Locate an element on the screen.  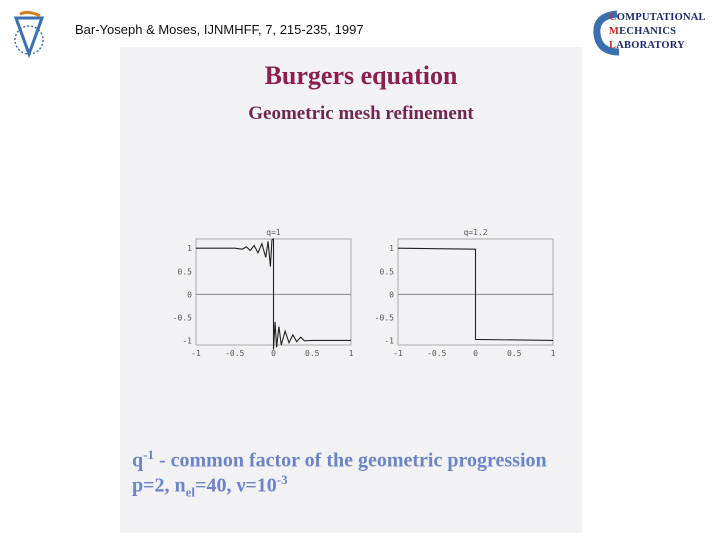
plot-title: q=1.2 is located at coordinates (475, 232).